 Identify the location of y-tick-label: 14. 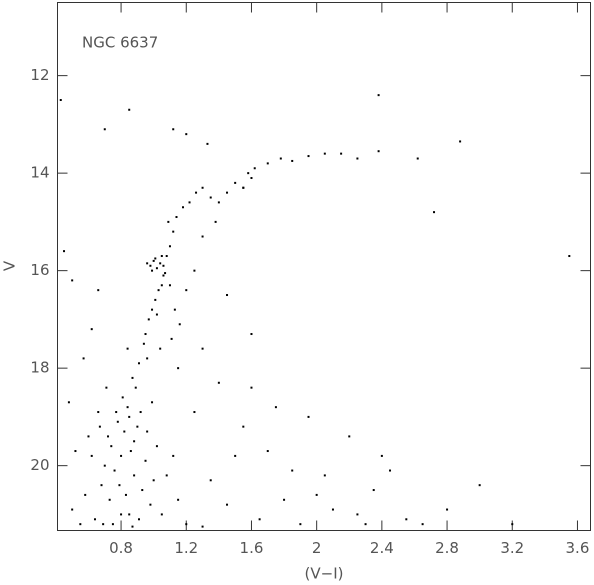
(39, 173).